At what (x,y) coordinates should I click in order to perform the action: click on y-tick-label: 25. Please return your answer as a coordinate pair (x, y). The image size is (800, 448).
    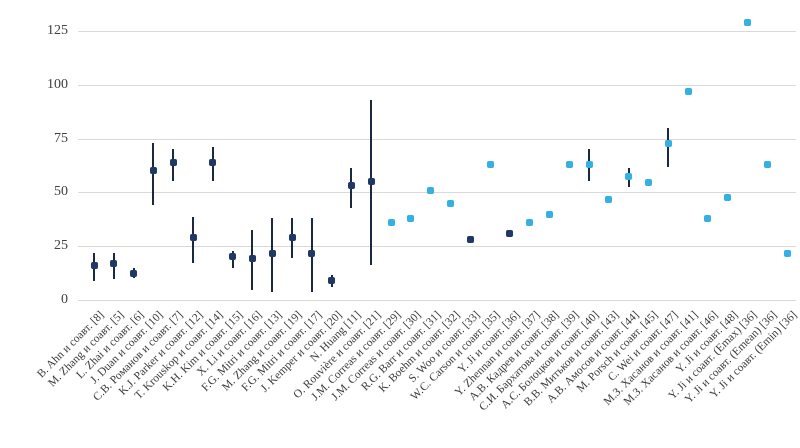
    Looking at the image, I should click on (61, 245).